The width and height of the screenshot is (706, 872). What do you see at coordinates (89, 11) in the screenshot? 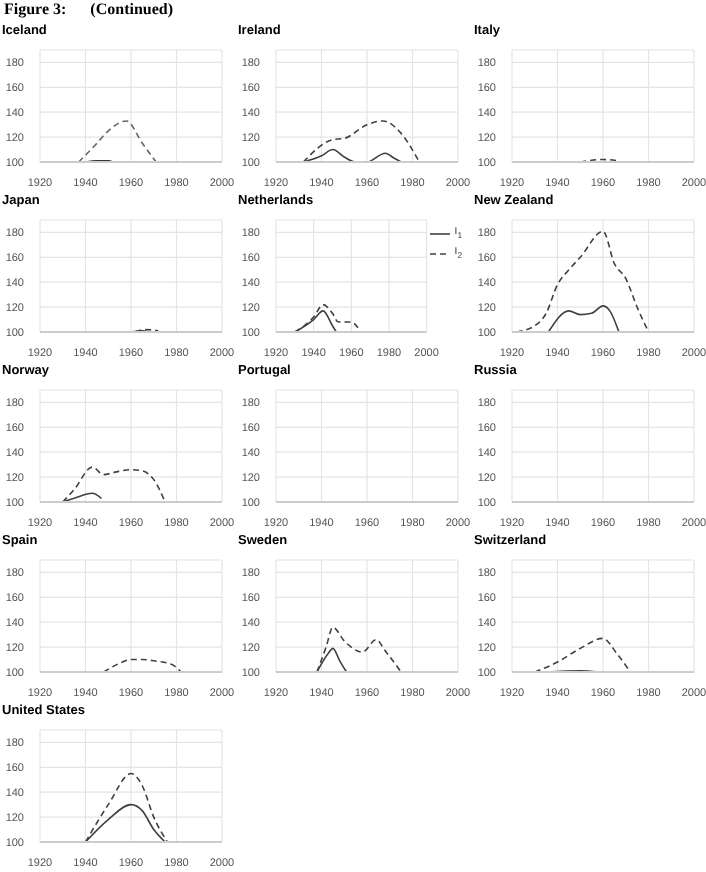
I see `caption: Figure 3: (Continued)` at bounding box center [89, 11].